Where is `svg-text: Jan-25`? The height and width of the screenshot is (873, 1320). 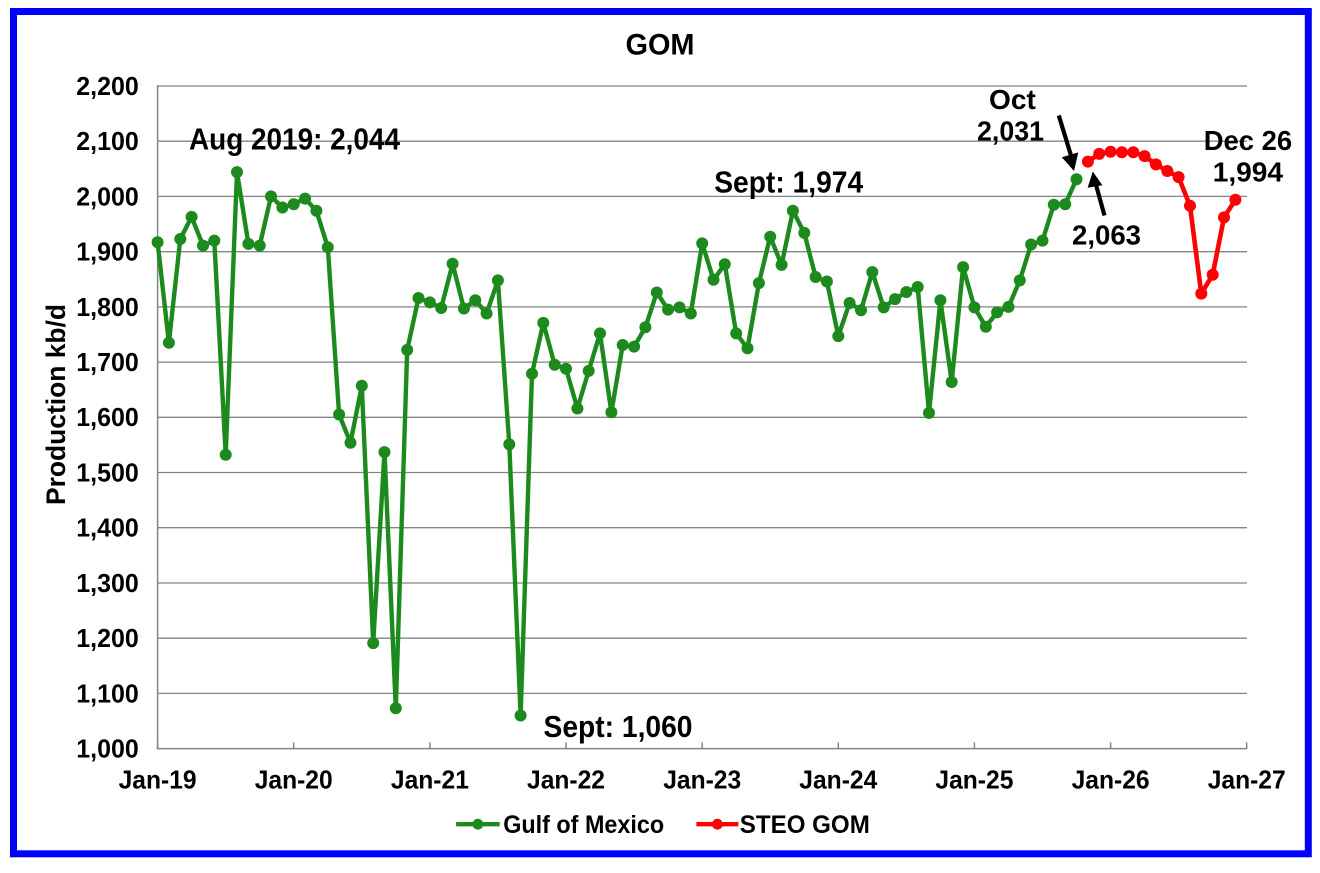 svg-text: Jan-25 is located at coordinates (974, 780).